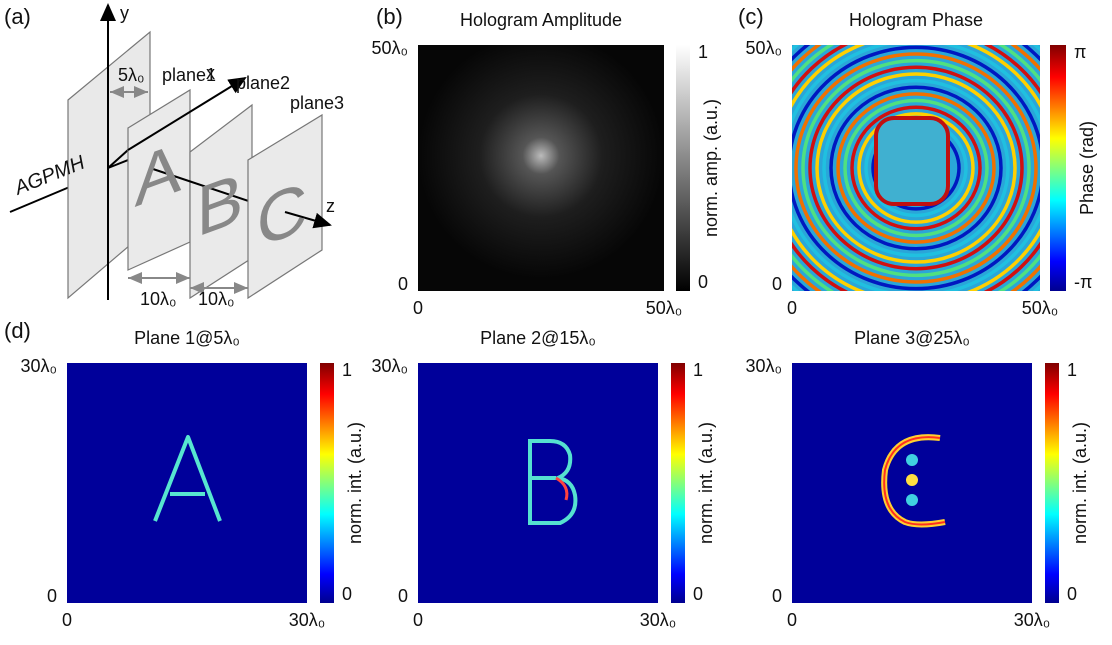  I want to click on colorbar-tick: π, so click(1080, 52).